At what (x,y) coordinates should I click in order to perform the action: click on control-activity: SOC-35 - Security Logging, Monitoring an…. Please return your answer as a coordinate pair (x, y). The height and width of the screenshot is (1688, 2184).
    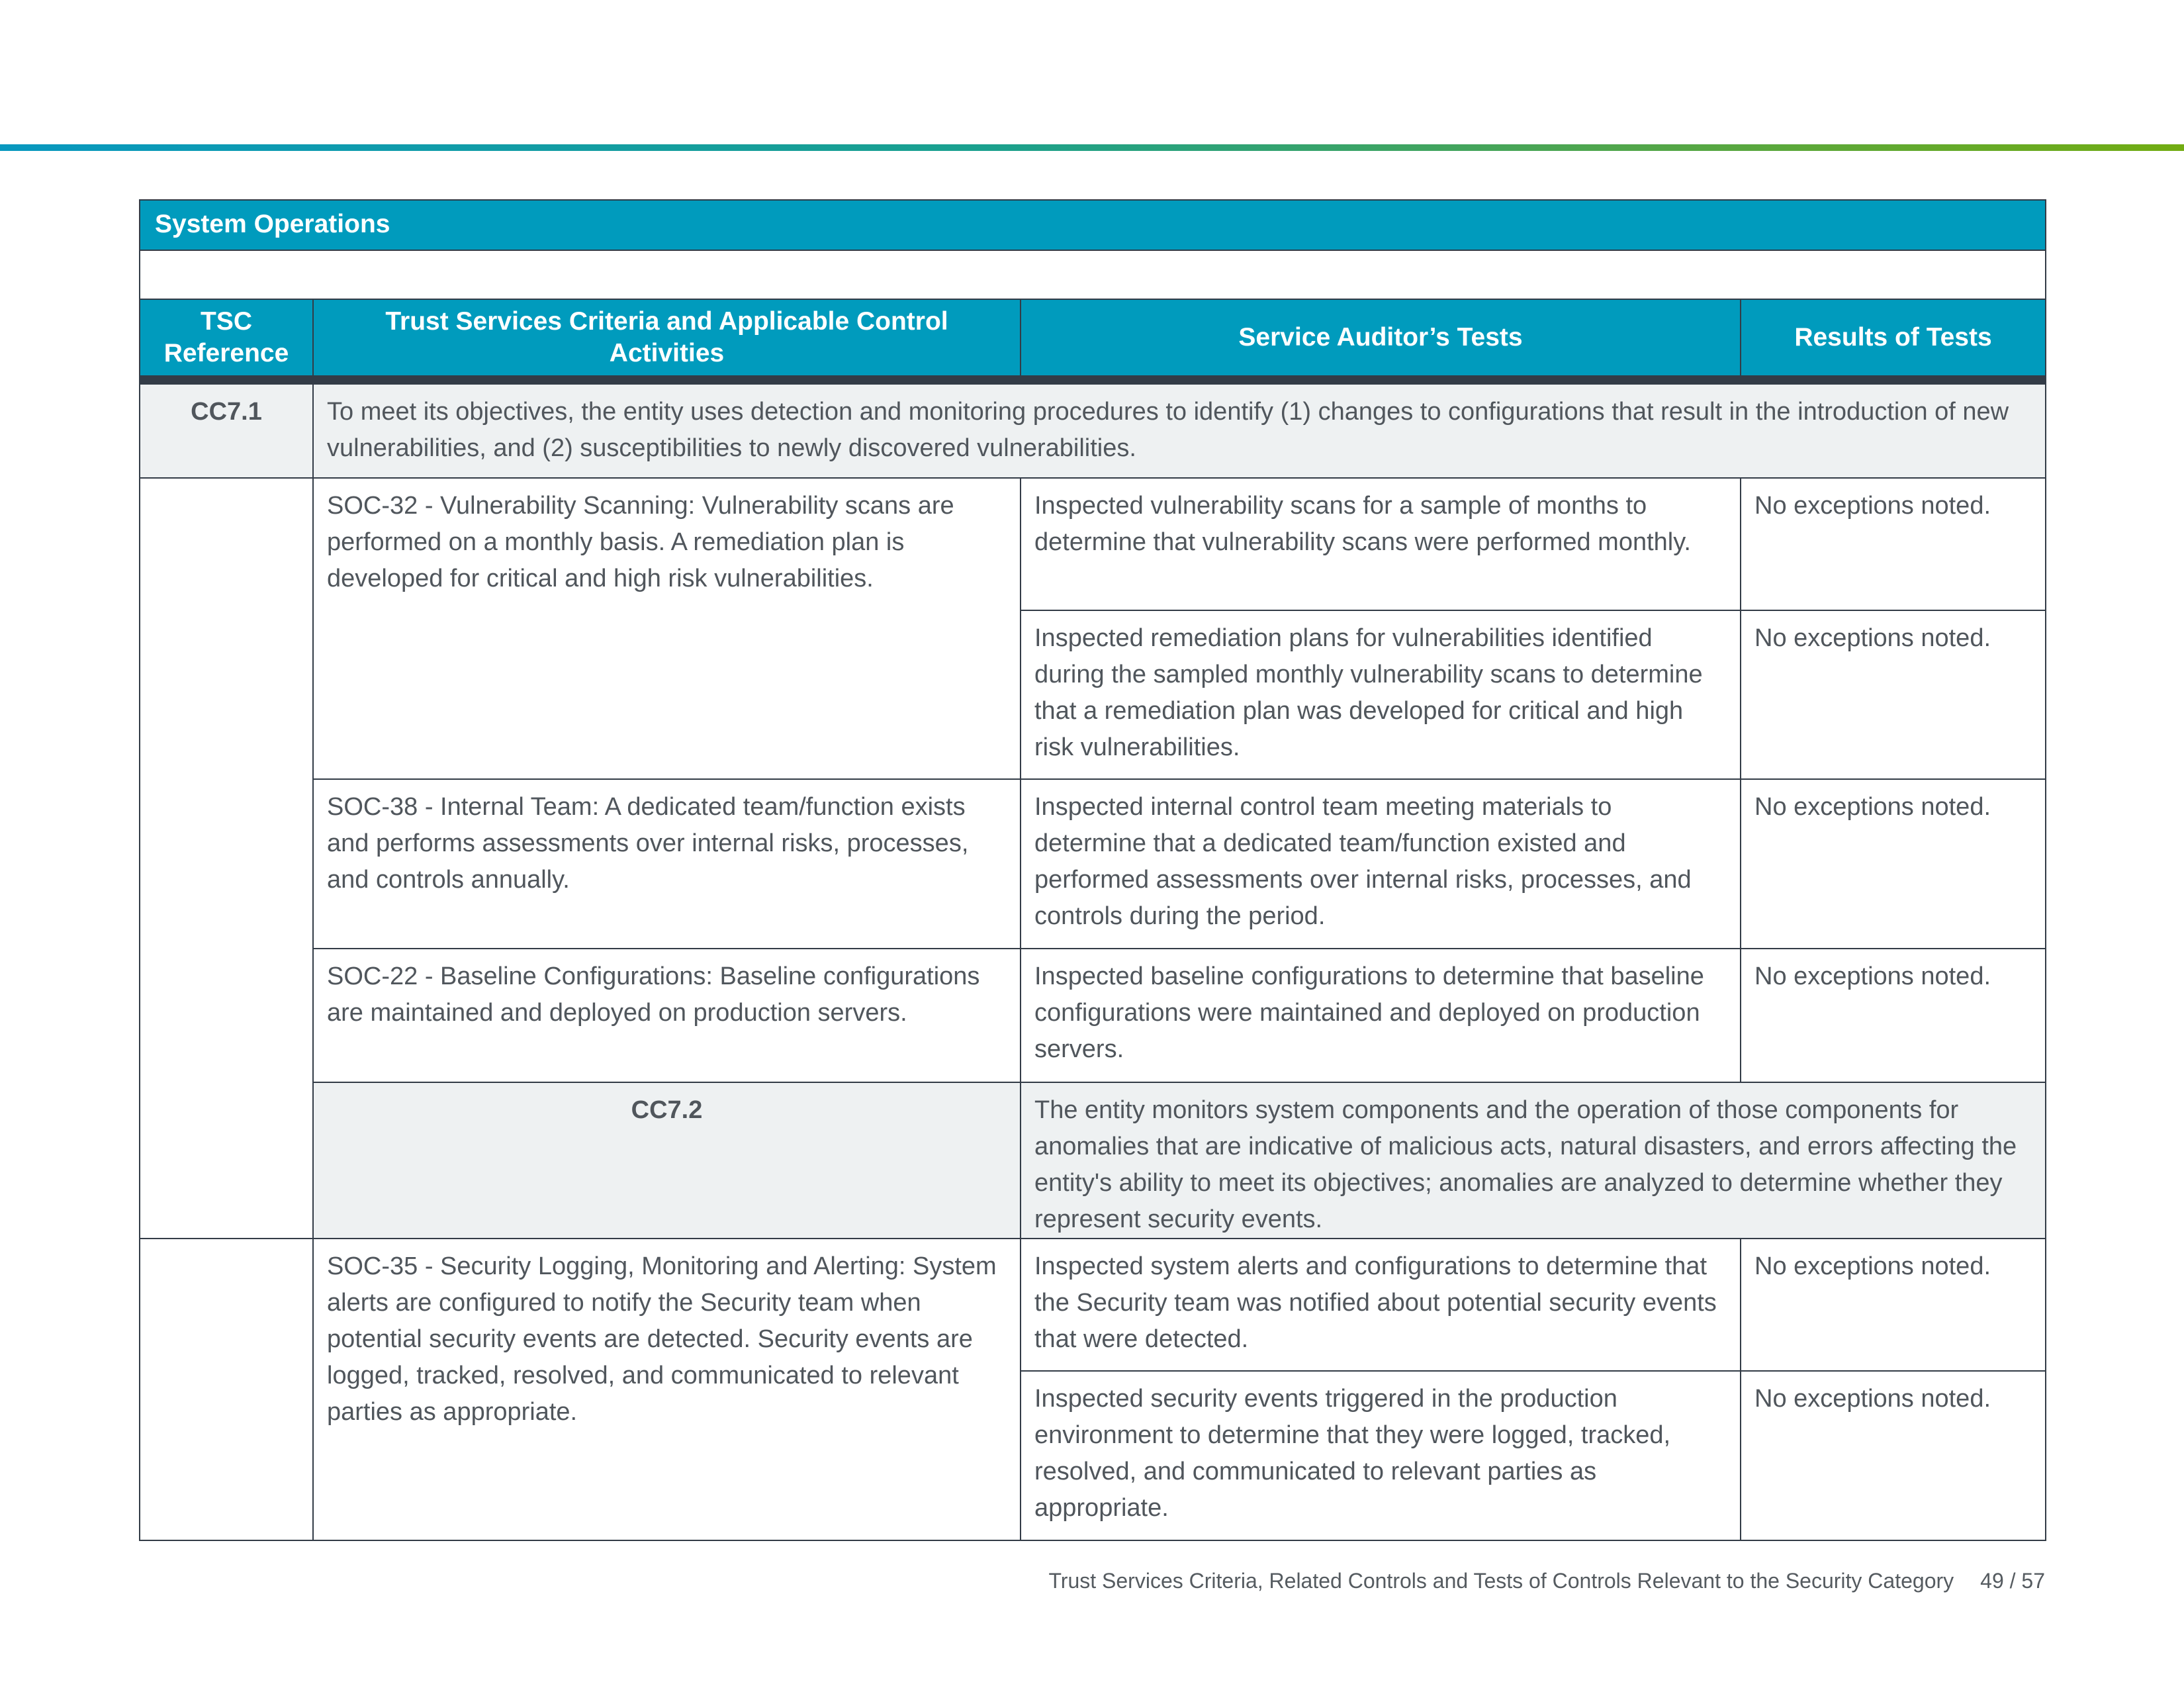
    Looking at the image, I should click on (666, 1389).